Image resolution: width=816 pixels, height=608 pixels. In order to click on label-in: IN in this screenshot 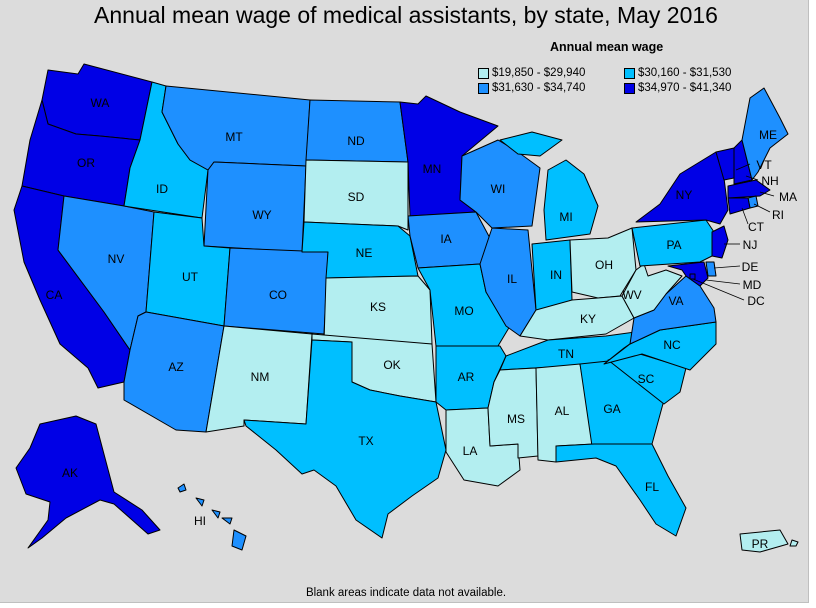, I will do `click(556, 275)`.